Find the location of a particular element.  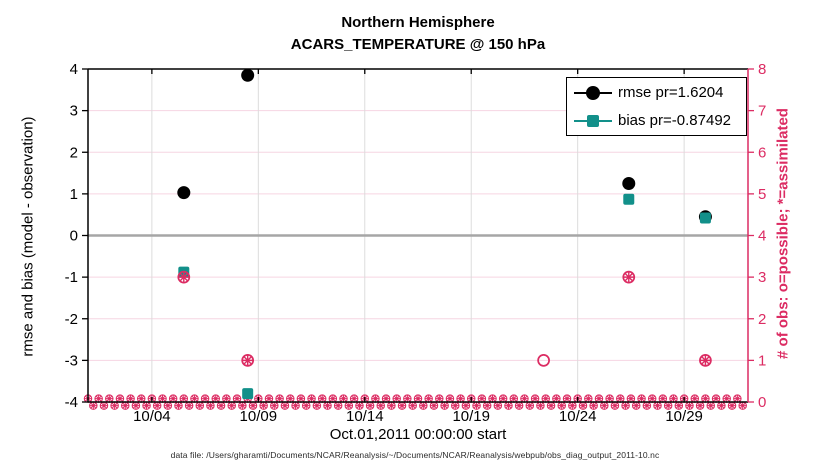

right-tick-label: 6 is located at coordinates (762, 152).